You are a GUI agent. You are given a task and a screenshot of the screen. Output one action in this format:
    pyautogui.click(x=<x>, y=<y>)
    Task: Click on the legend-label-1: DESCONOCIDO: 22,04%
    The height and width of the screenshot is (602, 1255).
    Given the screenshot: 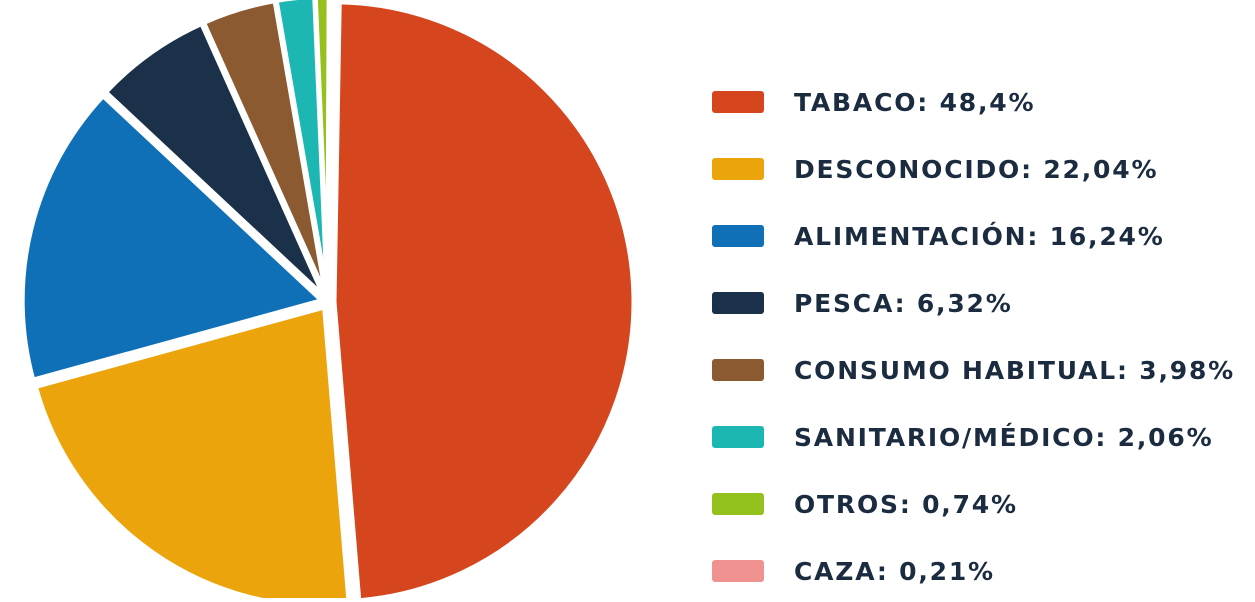 What is the action you would take?
    pyautogui.click(x=976, y=169)
    